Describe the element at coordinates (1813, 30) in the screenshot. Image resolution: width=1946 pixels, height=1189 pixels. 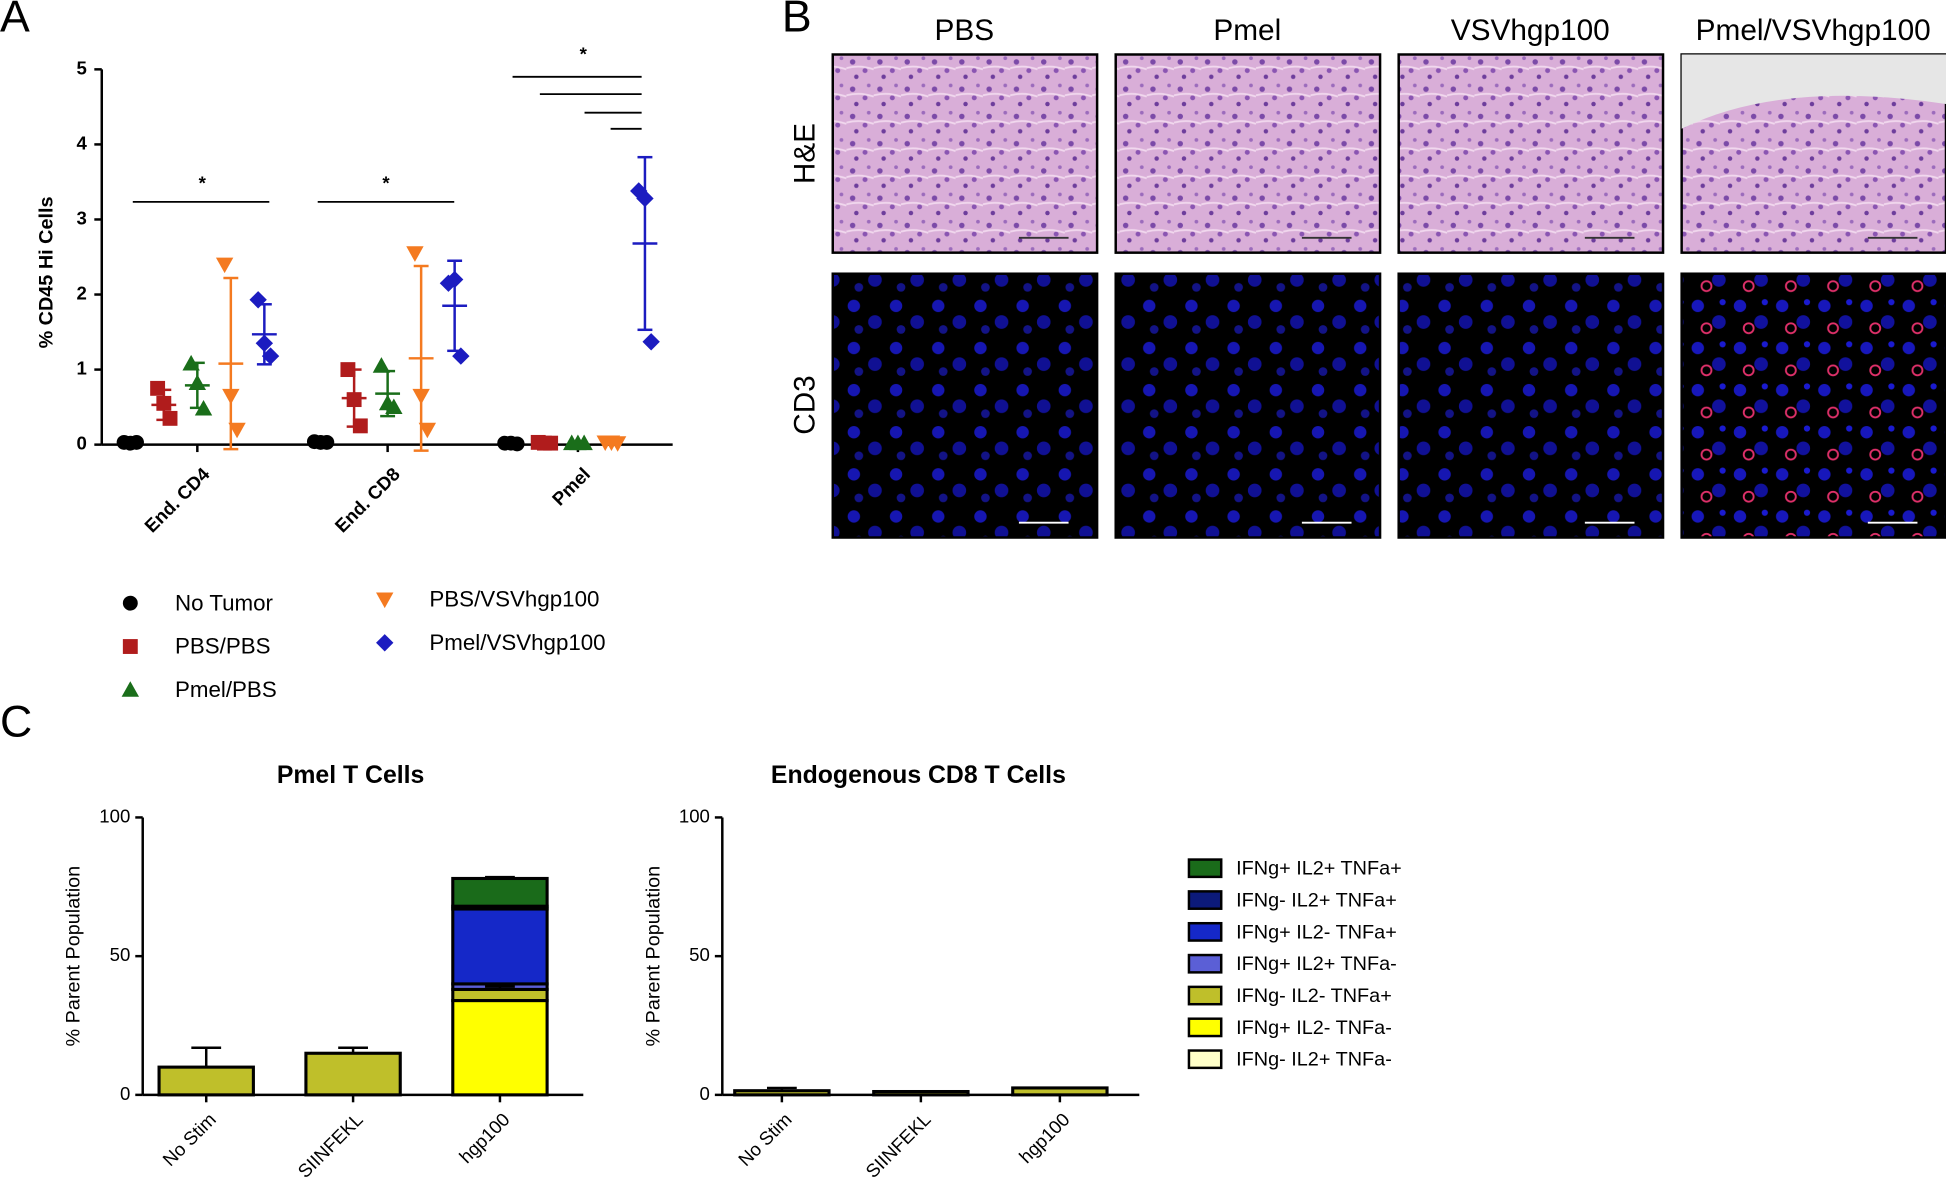
I see `column-label: Pmel/VSVhgp100` at that location.